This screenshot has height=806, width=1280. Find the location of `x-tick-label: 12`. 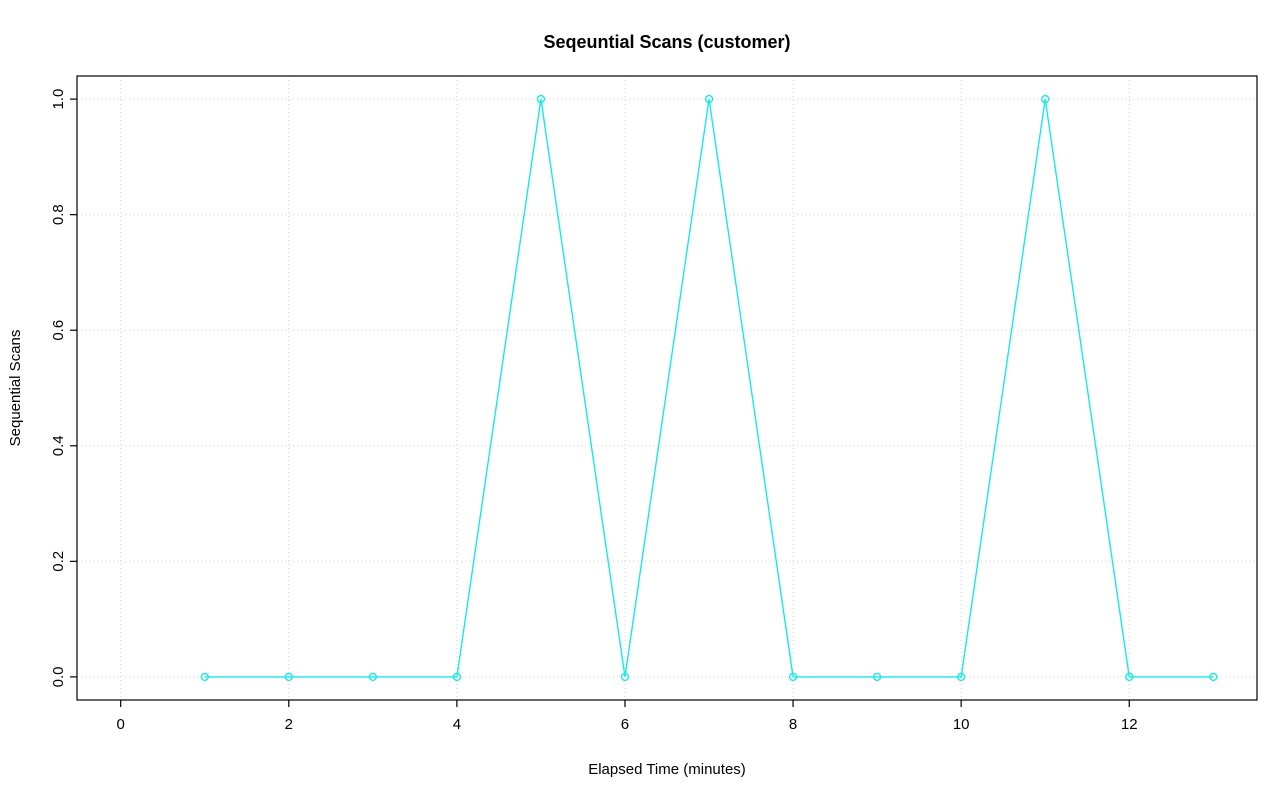

x-tick-label: 12 is located at coordinates (1129, 724).